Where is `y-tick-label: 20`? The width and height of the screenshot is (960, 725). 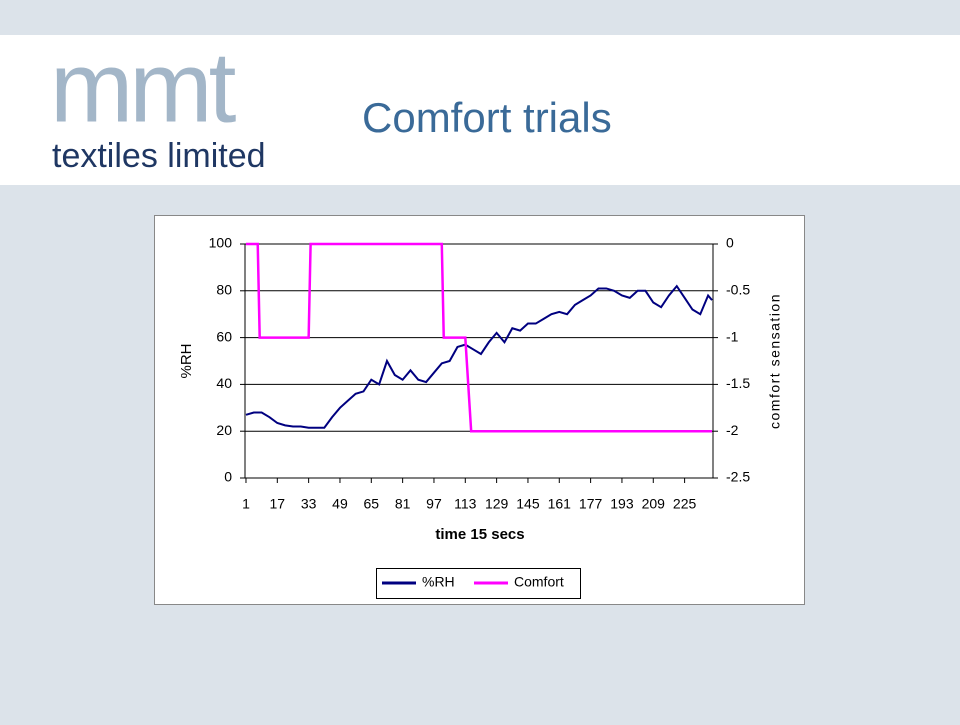
y-tick-label: 20 is located at coordinates (224, 430).